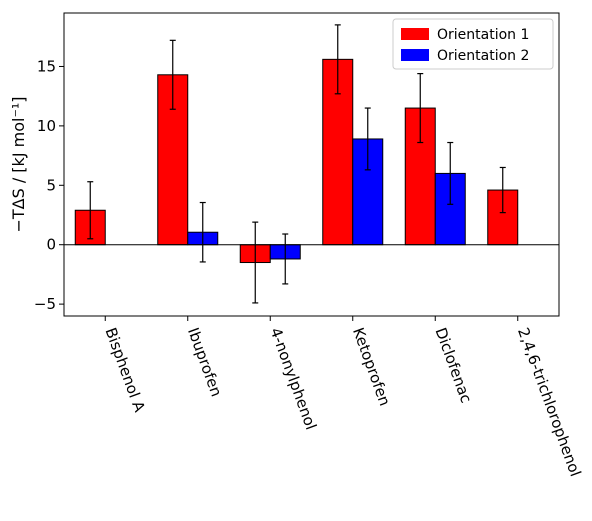  Describe the element at coordinates (453, 365) in the screenshot. I see `x-tick-label: Diclofenac` at that location.